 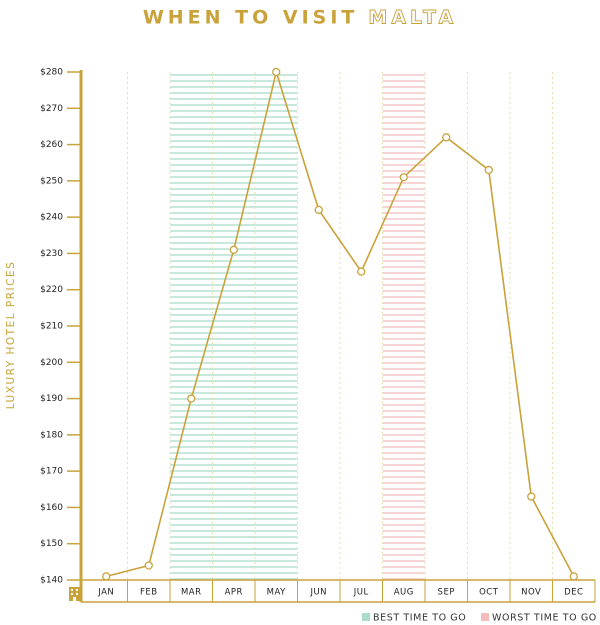 What do you see at coordinates (544, 618) in the screenshot?
I see `legend-label: WORST TIME TO GO` at bounding box center [544, 618].